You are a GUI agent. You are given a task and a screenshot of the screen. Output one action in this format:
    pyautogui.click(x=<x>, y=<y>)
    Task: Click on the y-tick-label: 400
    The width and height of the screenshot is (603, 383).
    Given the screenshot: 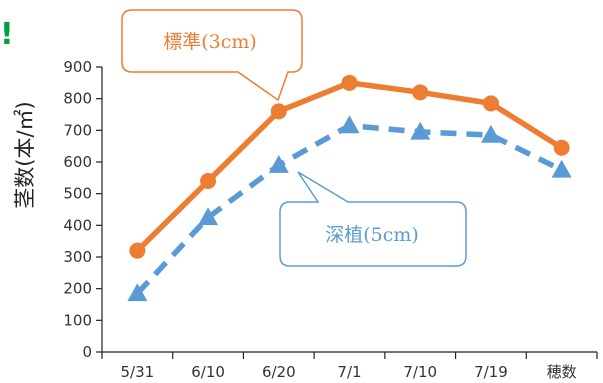 What is the action you would take?
    pyautogui.click(x=77, y=225)
    